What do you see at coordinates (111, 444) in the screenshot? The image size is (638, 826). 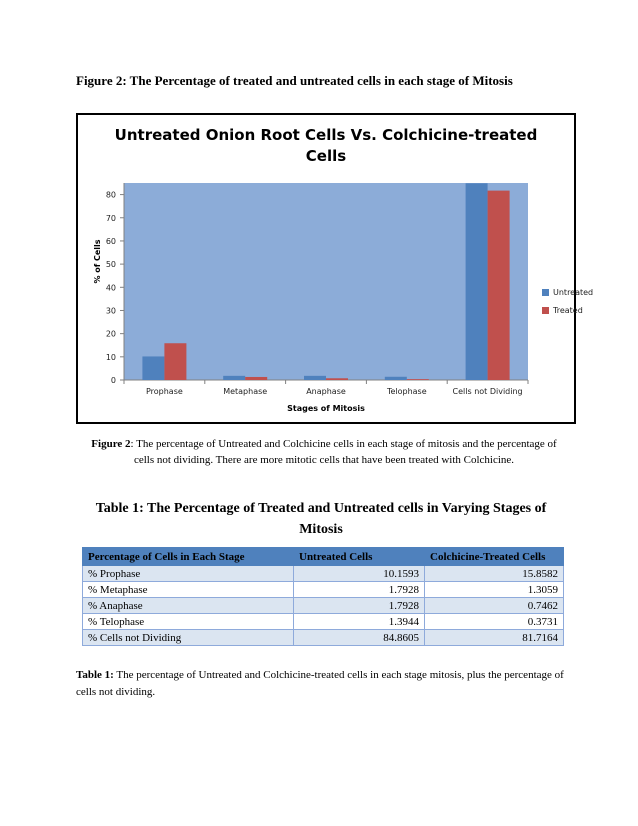 I see `figure-caption-label: Figure 2` at bounding box center [111, 444].